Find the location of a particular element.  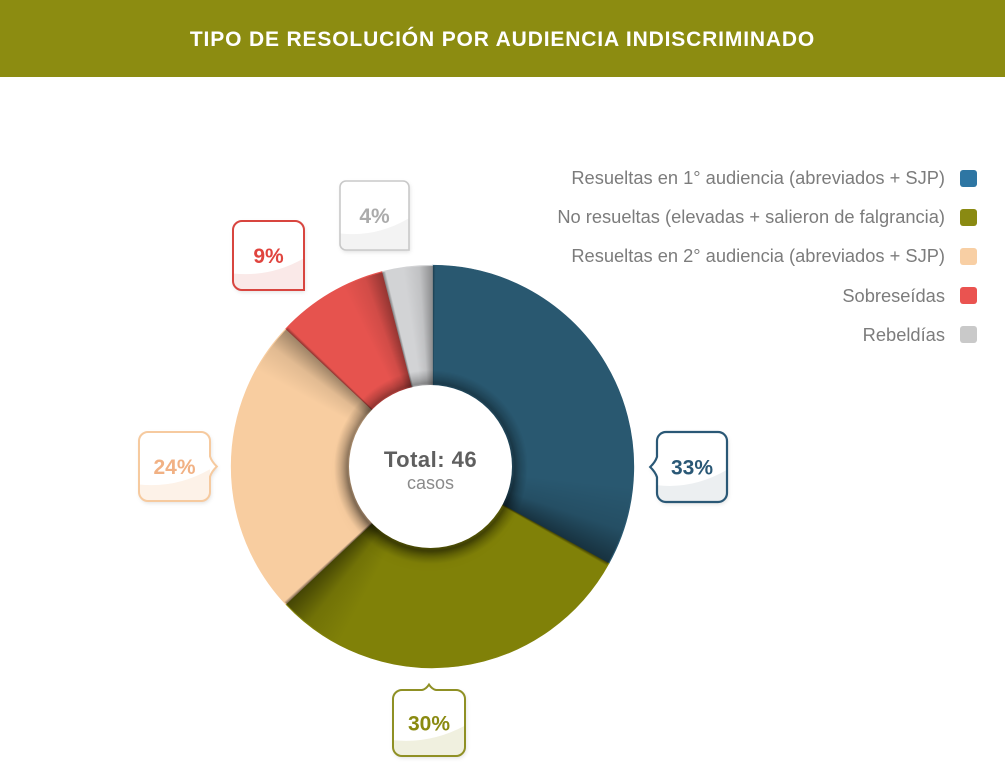

svg-text: 4% is located at coordinates (374, 216).